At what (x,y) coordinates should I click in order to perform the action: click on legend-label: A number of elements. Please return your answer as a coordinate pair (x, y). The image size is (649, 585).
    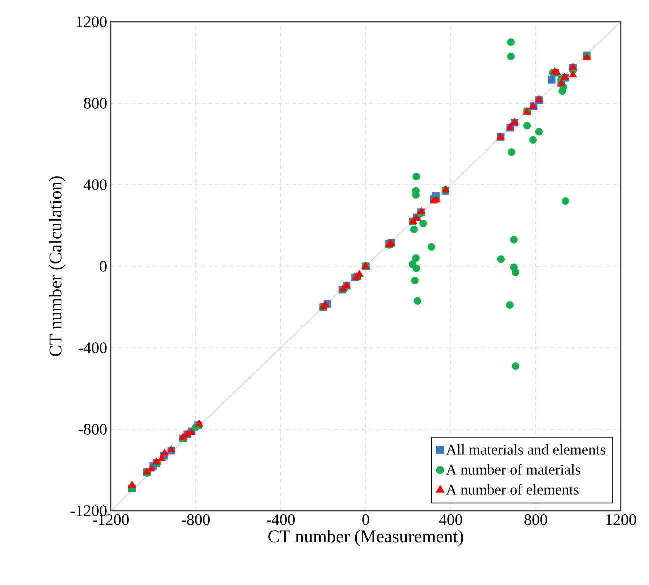
    Looking at the image, I should click on (512, 489).